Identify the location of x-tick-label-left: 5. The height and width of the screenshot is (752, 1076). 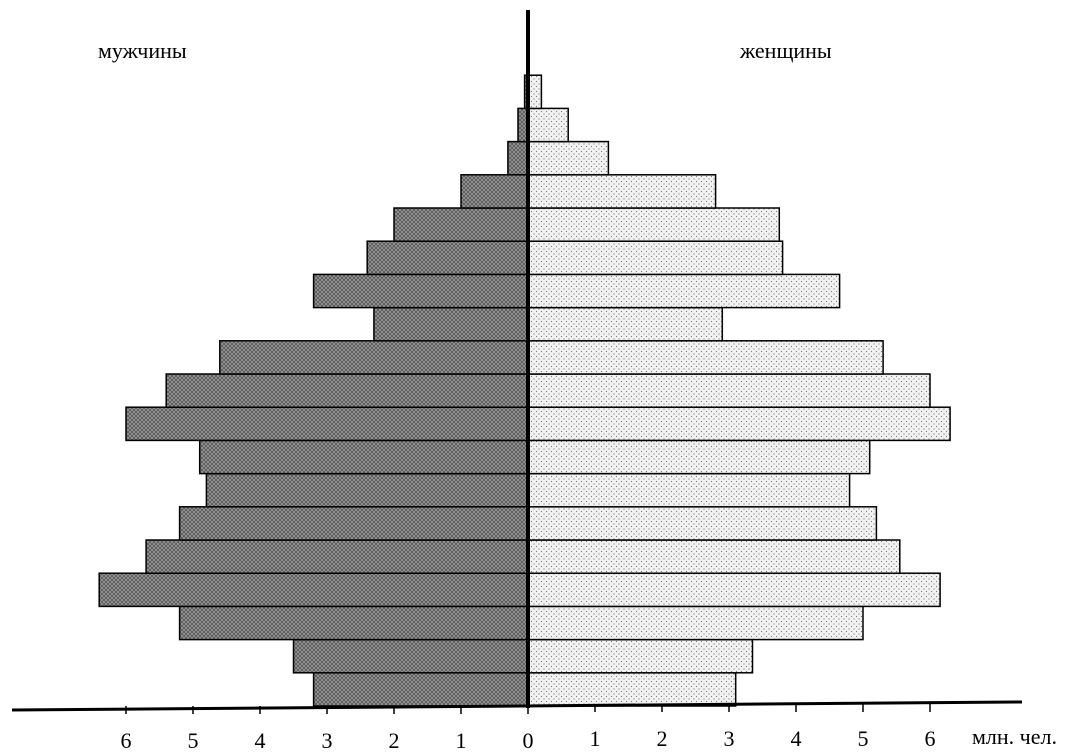
(193, 740).